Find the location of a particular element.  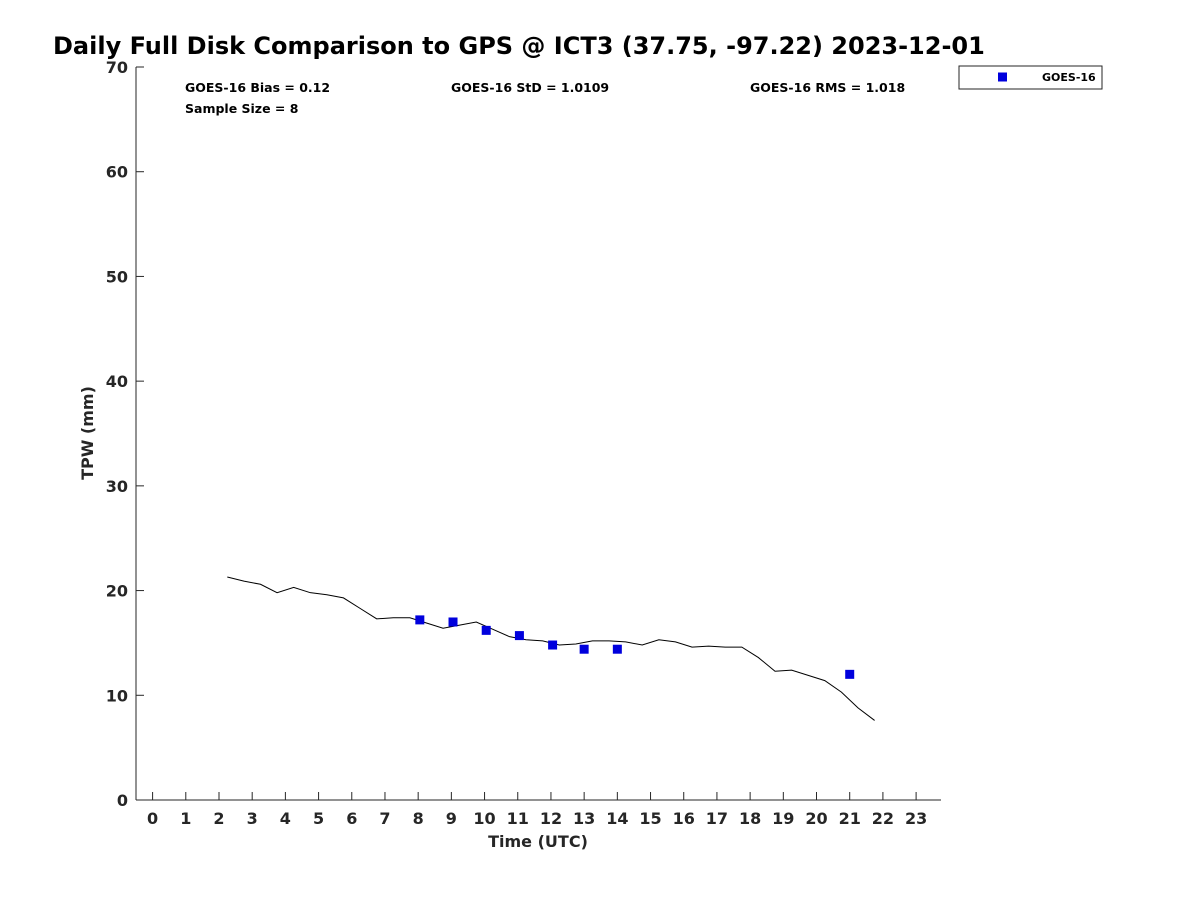

x-axis-label: Time (UTC) is located at coordinates (538, 841).